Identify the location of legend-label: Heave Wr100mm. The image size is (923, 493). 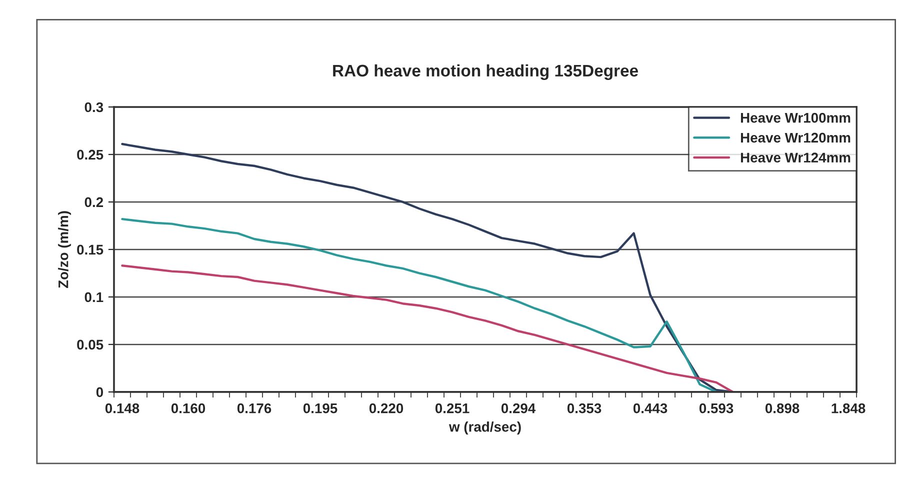
(795, 117).